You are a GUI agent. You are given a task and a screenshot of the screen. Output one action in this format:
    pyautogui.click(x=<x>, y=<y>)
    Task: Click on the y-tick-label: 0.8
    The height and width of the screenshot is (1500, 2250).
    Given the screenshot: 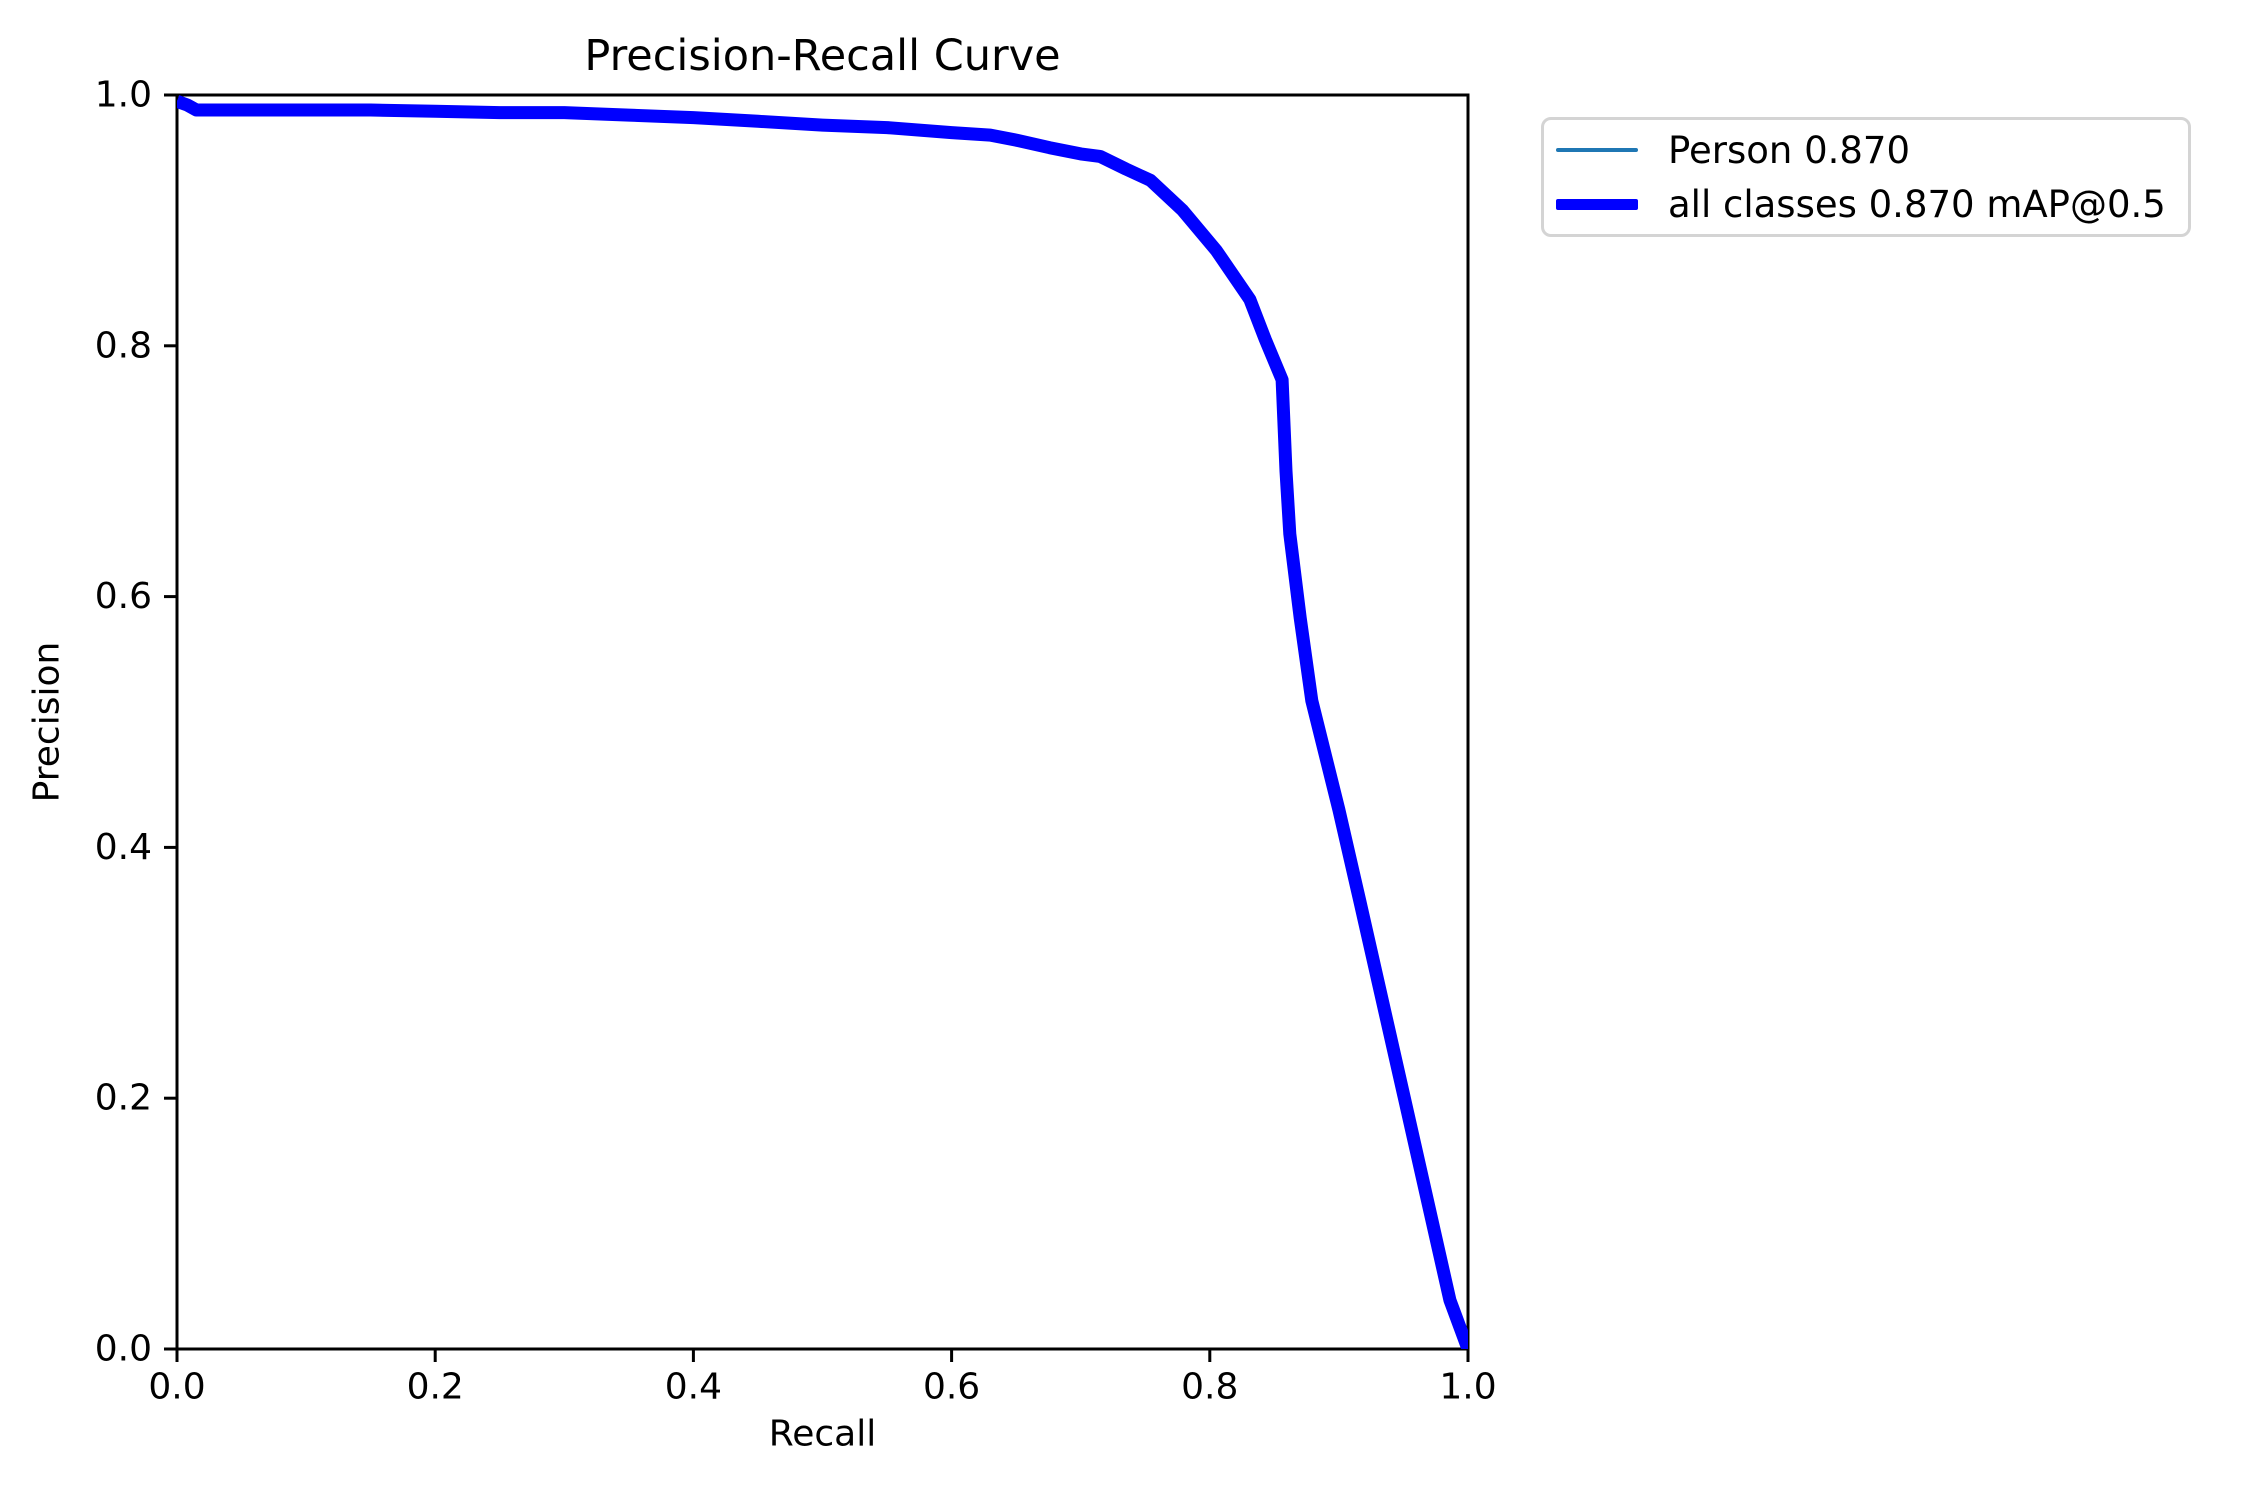 What is the action you would take?
    pyautogui.click(x=123, y=345)
    